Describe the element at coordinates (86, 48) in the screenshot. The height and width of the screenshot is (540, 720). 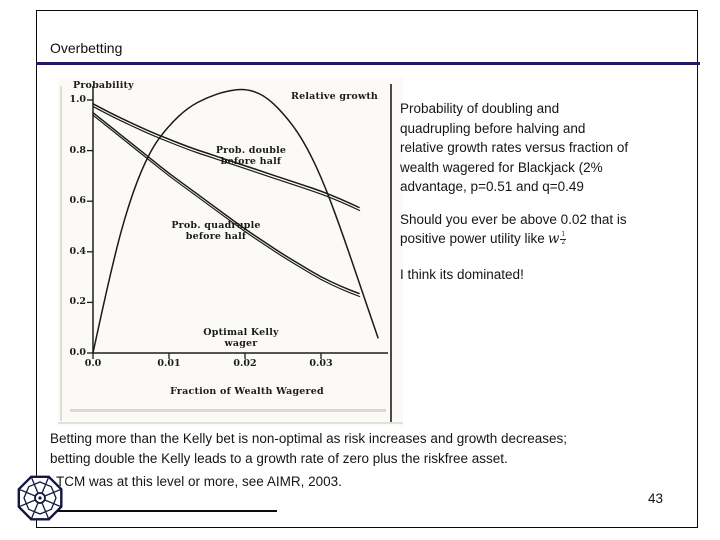
I see `slide-title: Overbetting` at that location.